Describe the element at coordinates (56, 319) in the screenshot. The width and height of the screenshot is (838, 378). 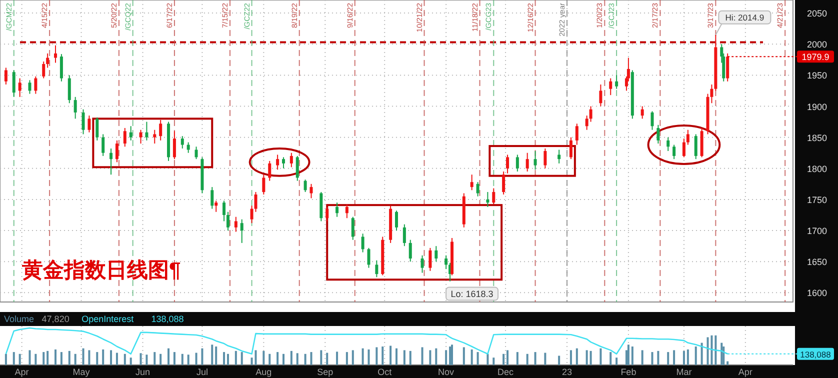
I see `text: 47,820` at that location.